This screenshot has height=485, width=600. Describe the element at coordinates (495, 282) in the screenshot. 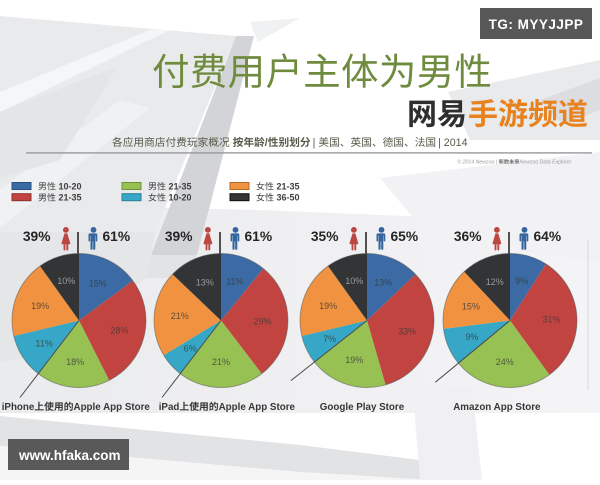

I see `svg-text: 12%` at that location.